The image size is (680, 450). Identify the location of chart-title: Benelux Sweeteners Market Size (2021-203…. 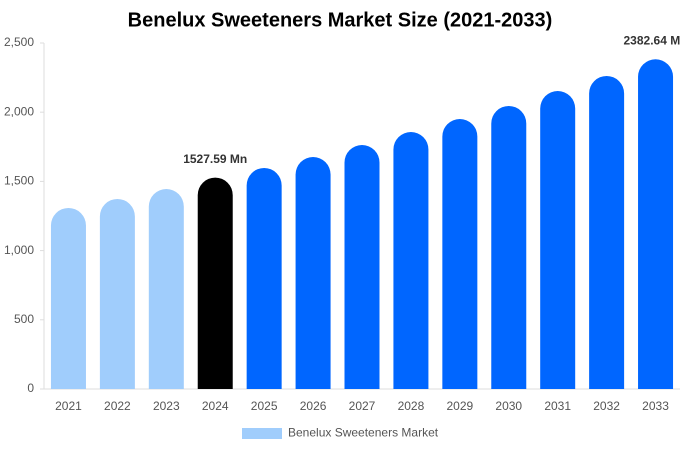
(340, 20).